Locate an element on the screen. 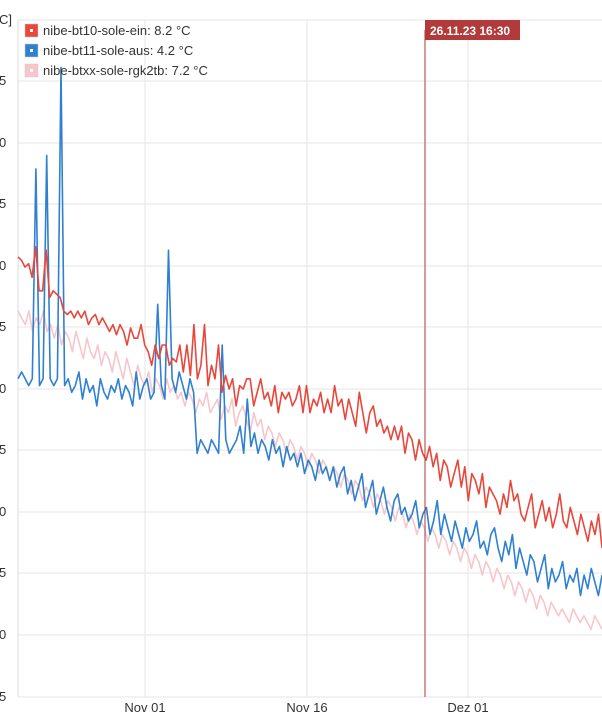  legend-item: nibe-bt10-sole-ein: 8.2 °C is located at coordinates (107, 30).